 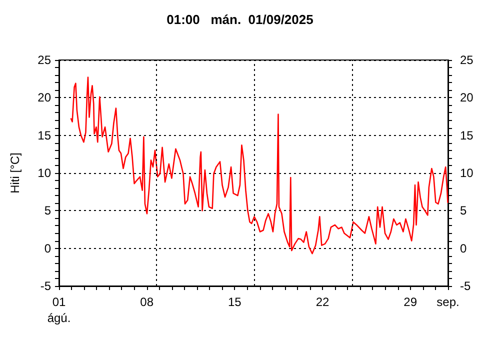 I want to click on y2-tick-label: 25, so click(x=467, y=60).